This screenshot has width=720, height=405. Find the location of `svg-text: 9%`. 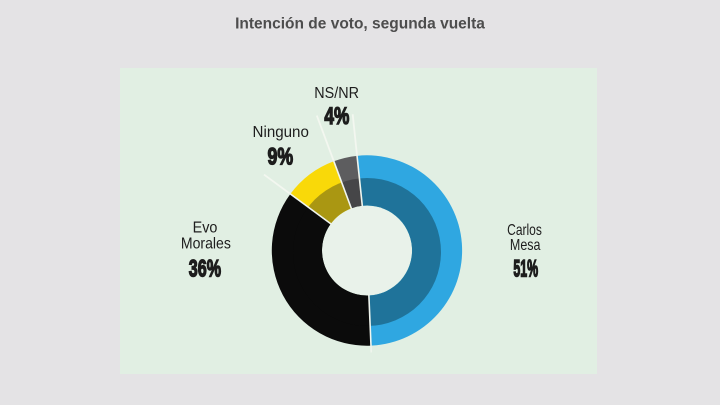

svg-text: 9% is located at coordinates (281, 157).